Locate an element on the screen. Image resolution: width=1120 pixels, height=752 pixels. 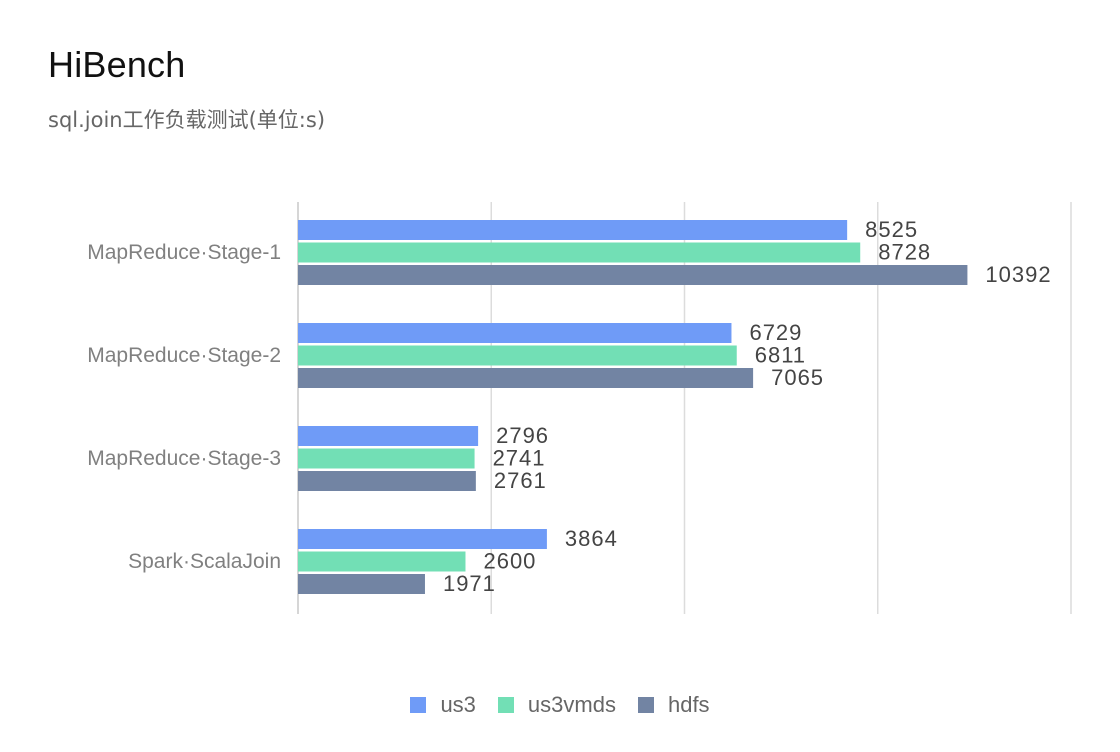
category-label: MapReduce·Stage-3 is located at coordinates (184, 458).